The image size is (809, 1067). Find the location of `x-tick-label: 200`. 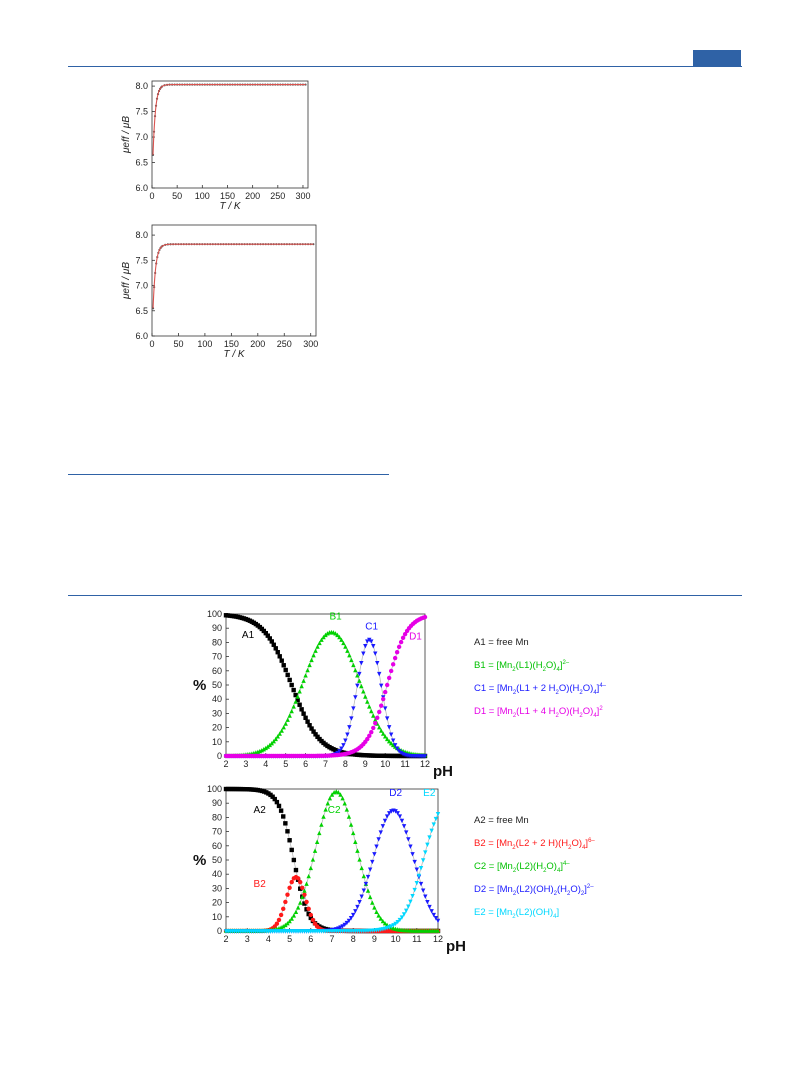

x-tick-label: 200 is located at coordinates (257, 344).